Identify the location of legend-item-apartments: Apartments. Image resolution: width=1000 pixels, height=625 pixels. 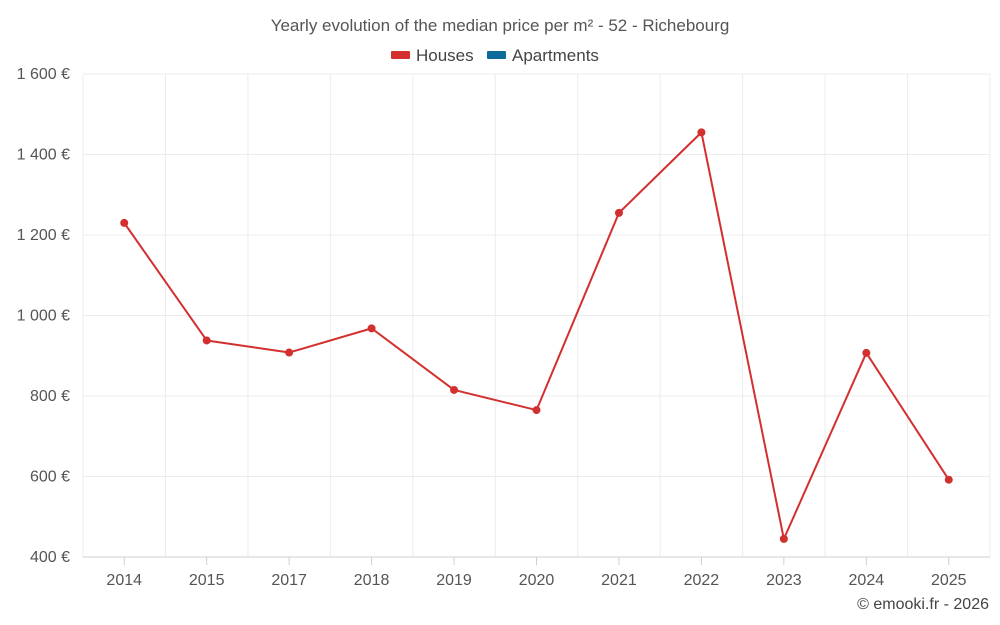
(543, 55).